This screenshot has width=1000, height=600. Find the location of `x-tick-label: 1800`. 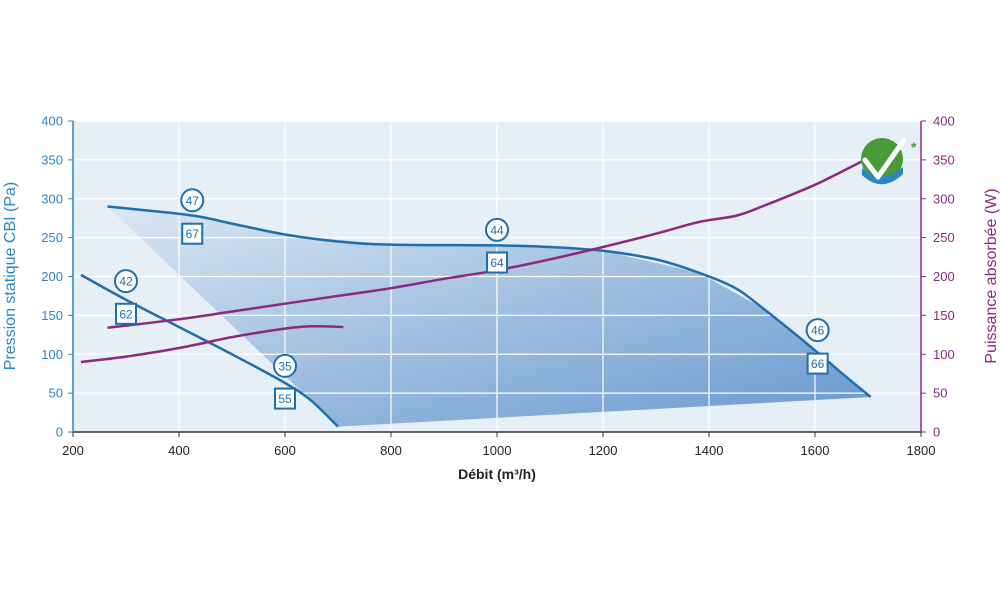

x-tick-label: 1800 is located at coordinates (921, 450).